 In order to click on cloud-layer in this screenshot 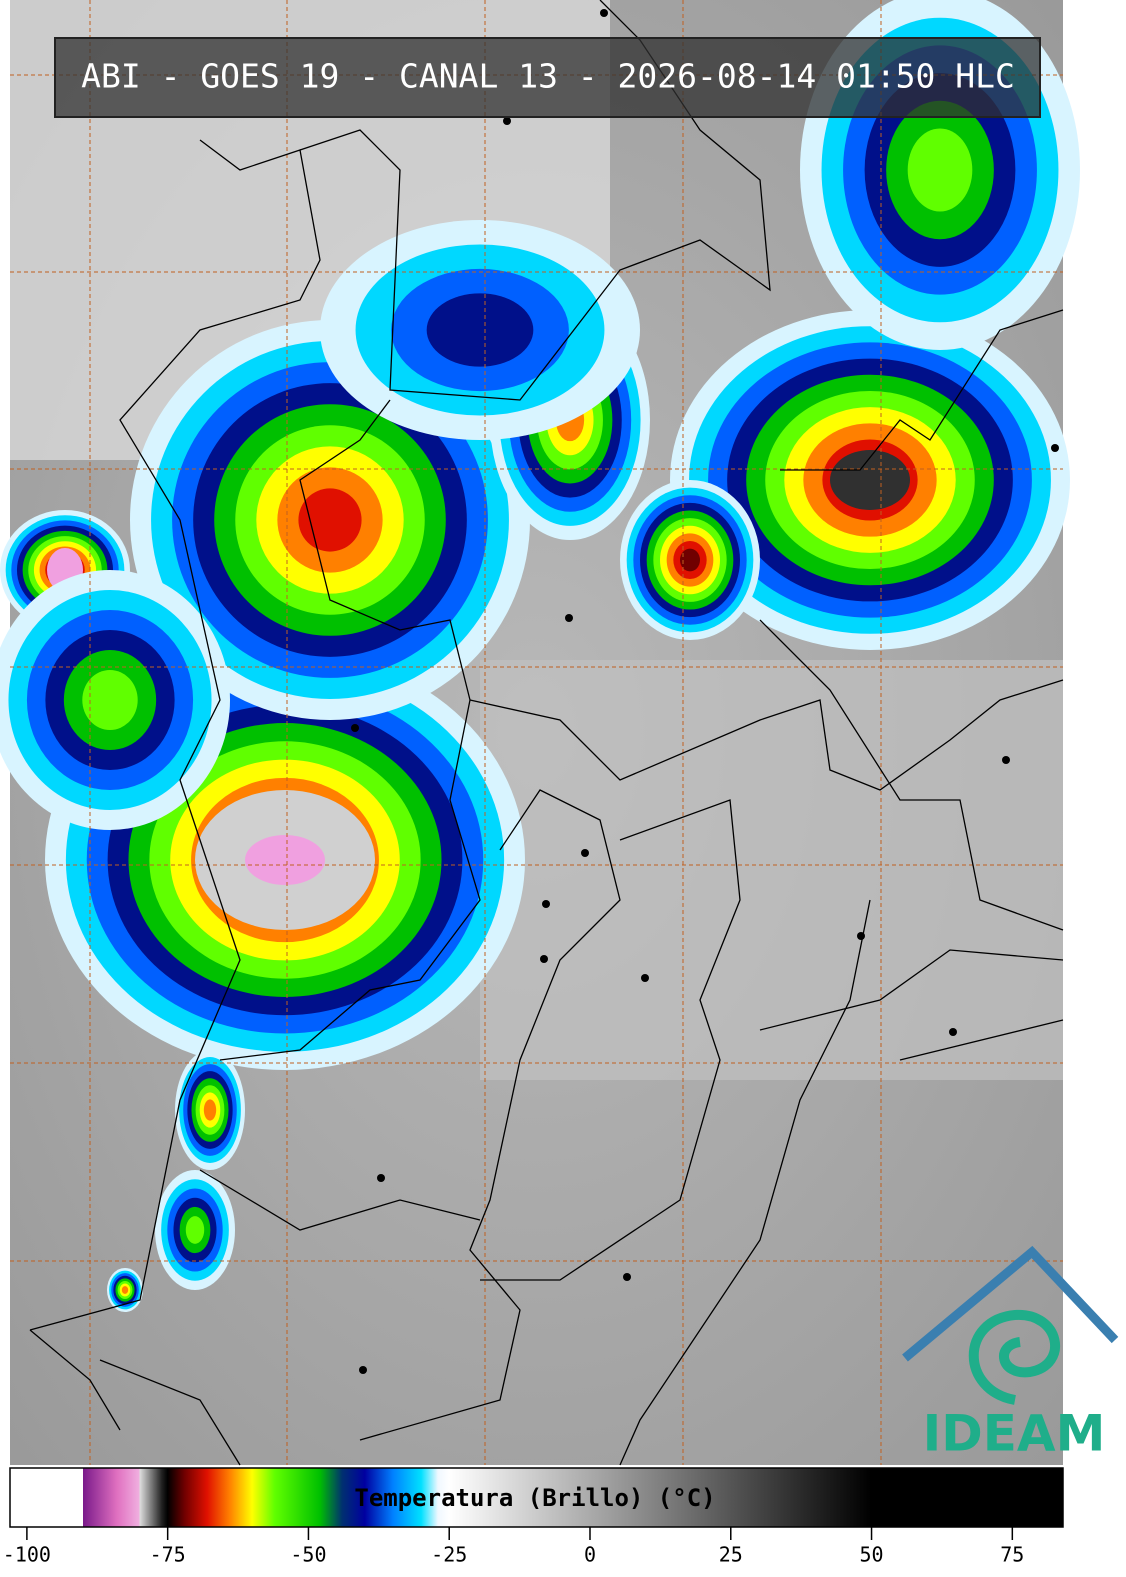, I will do `click(771, 870)`.